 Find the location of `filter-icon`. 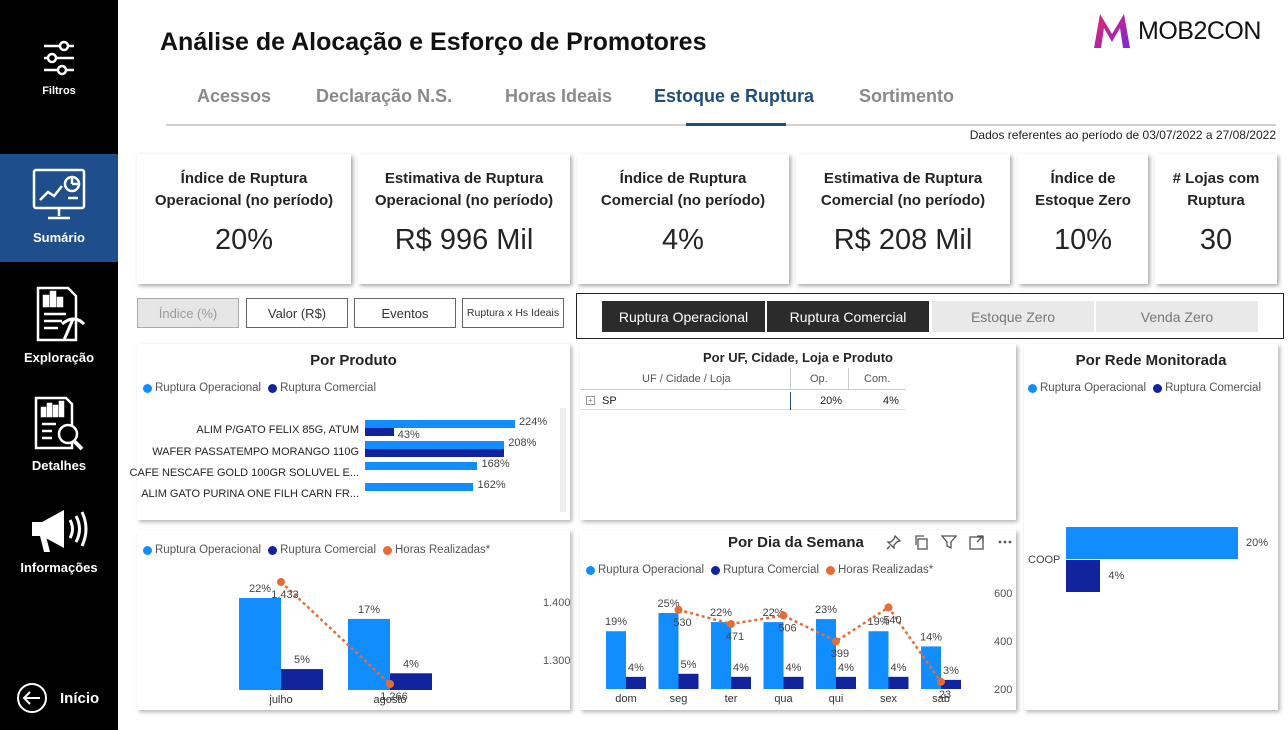

filter-icon is located at coordinates (949, 542).